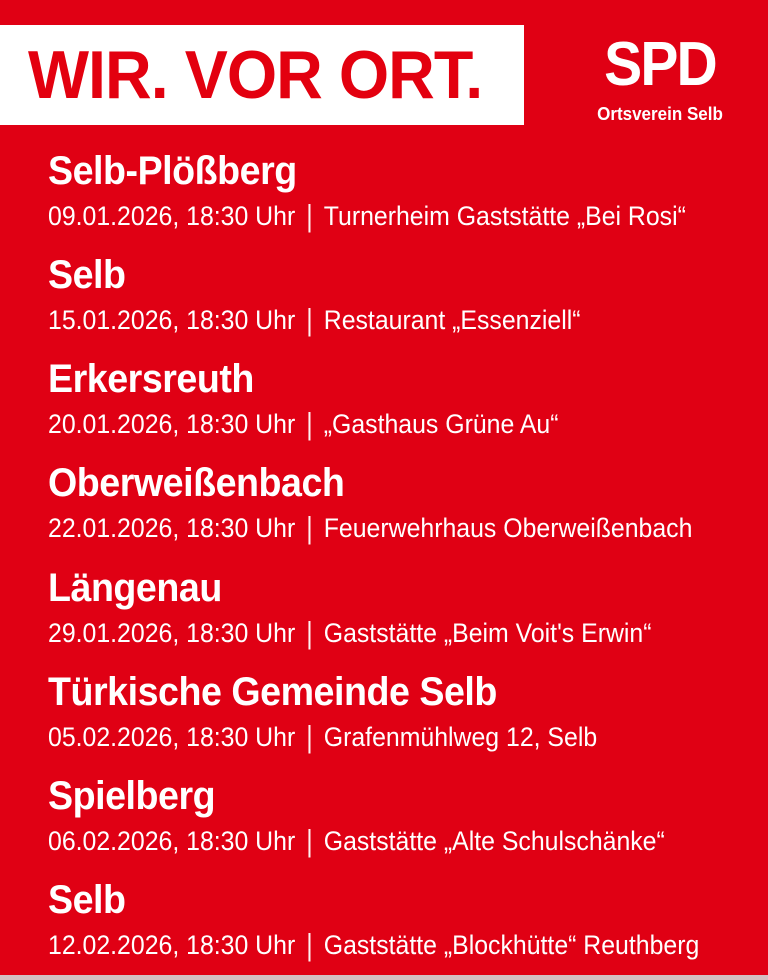 The image size is (768, 980). Describe the element at coordinates (172, 736) in the screenshot. I see `event-datetime: 05.02.2026, 18:30 Uhr` at that location.